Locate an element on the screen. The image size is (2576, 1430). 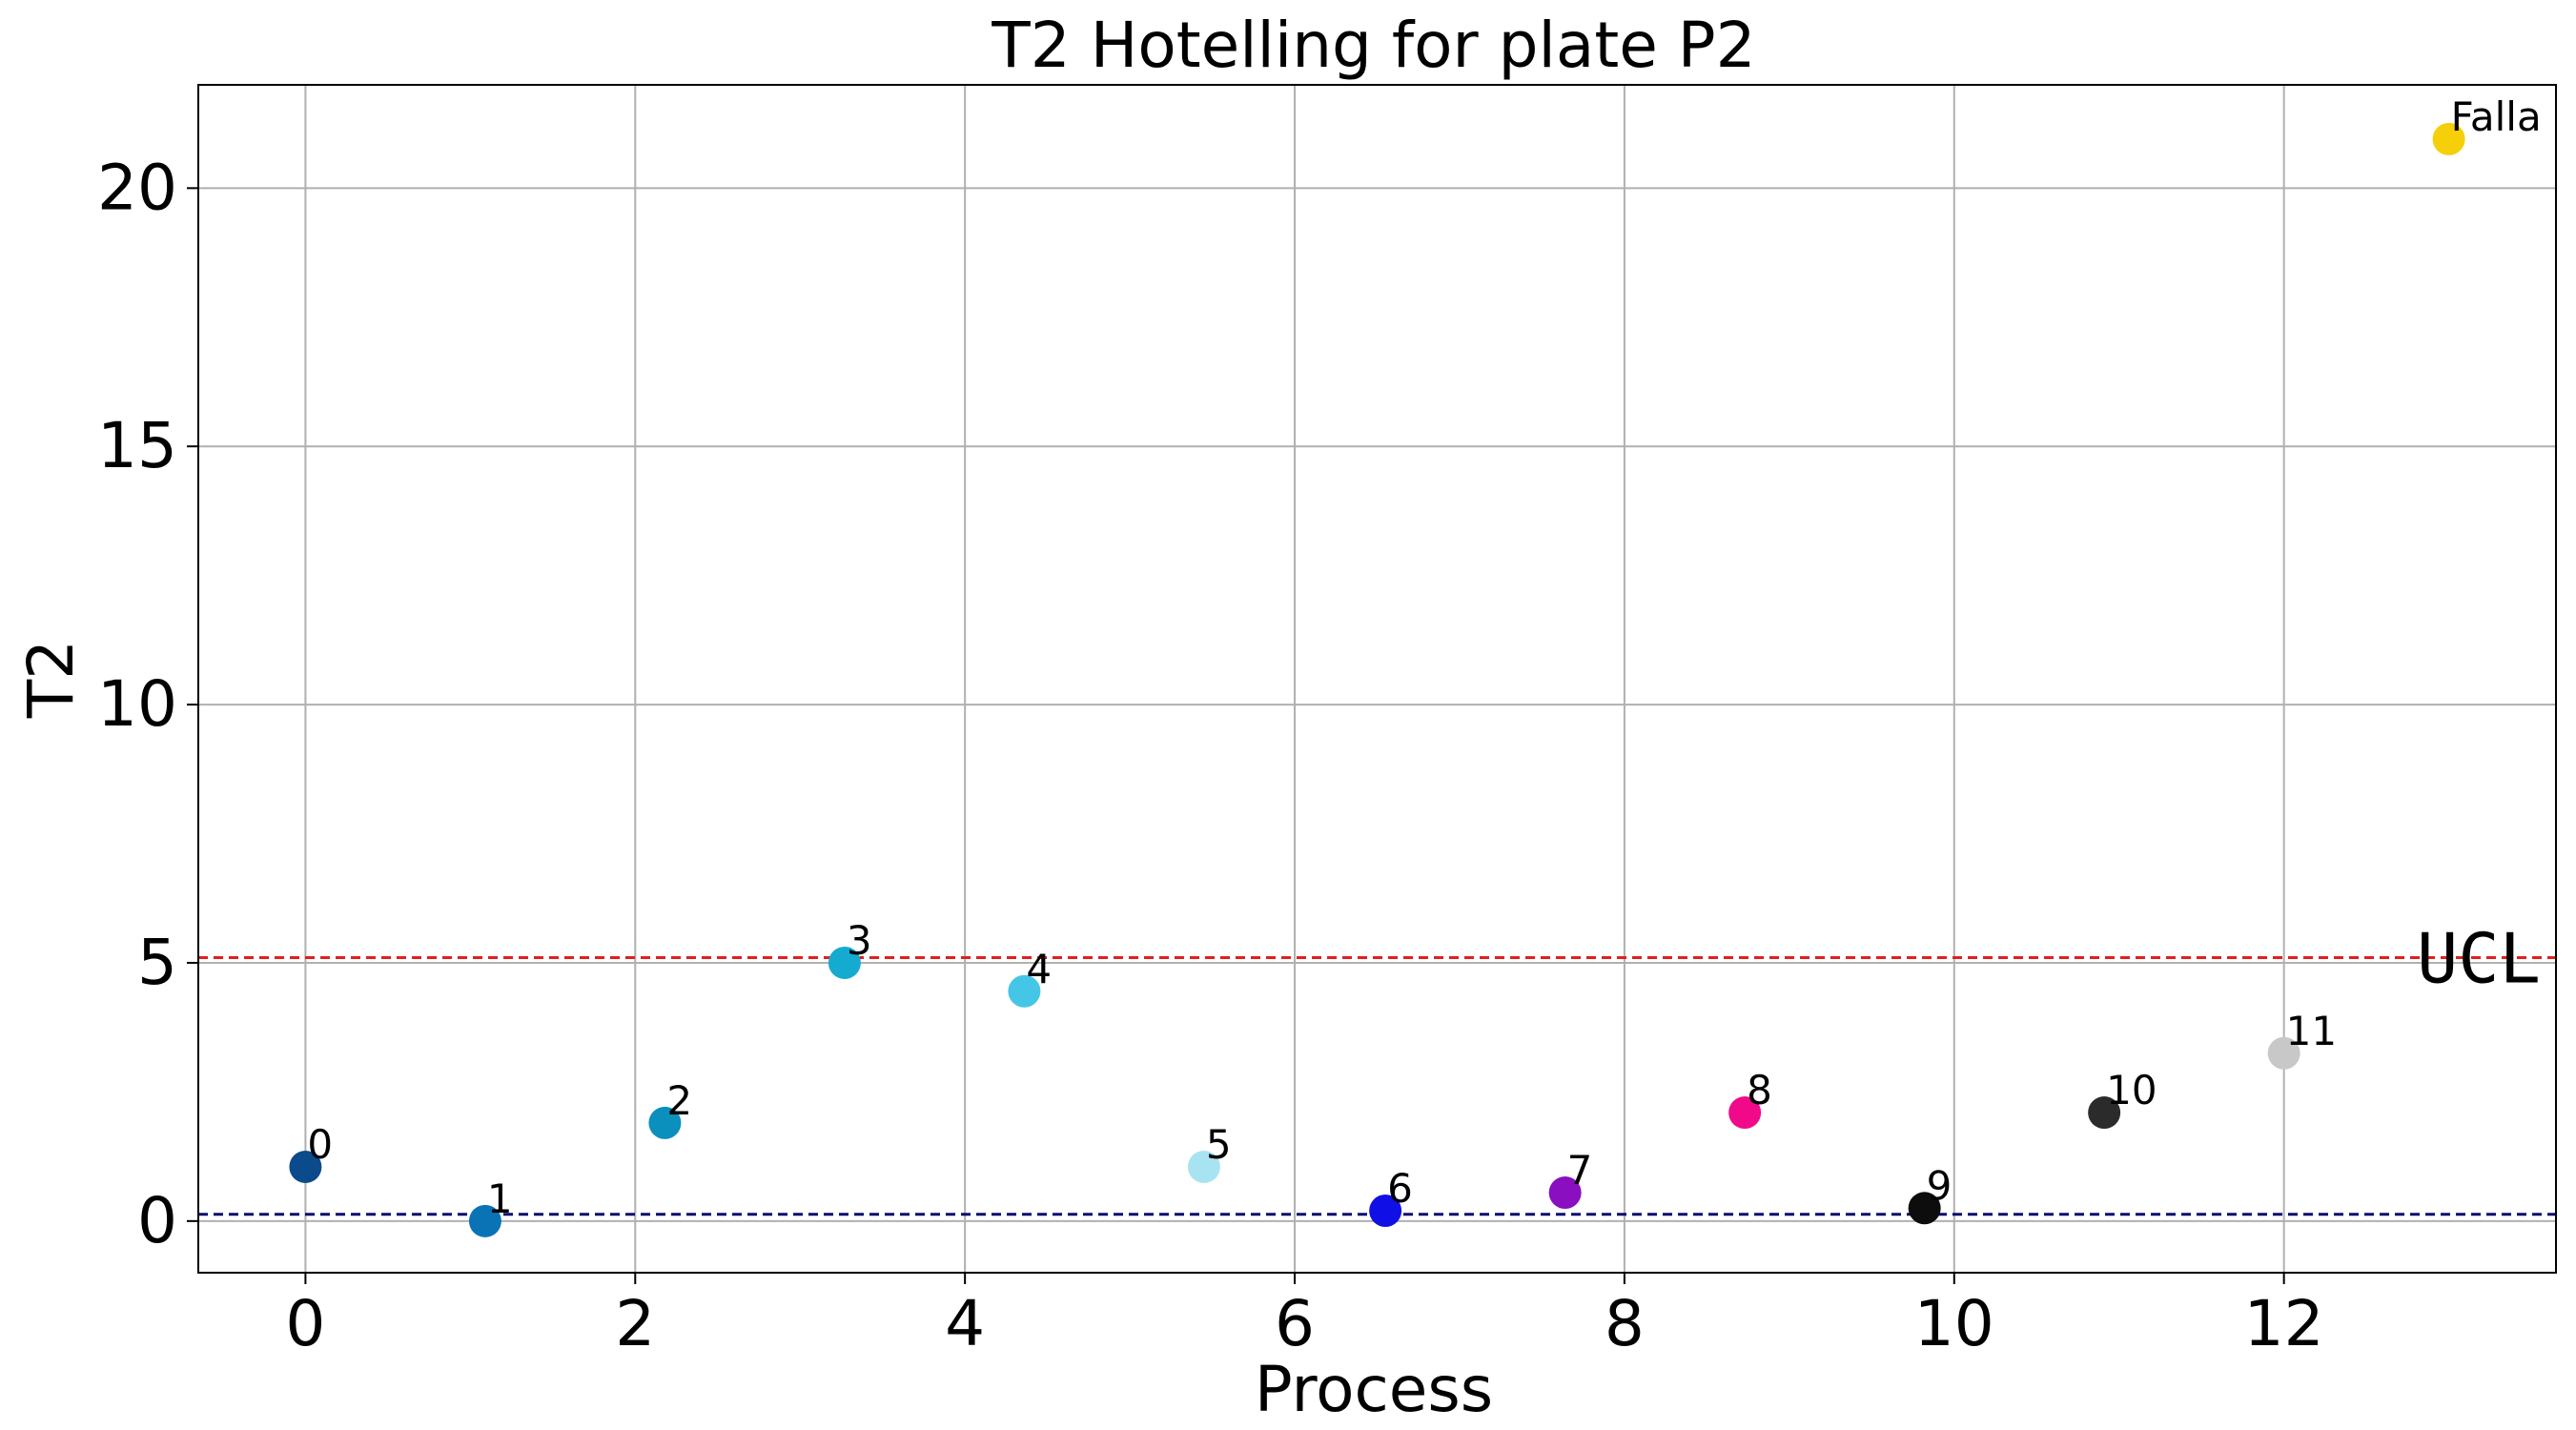
point-label: 10 is located at coordinates (2132, 1090).